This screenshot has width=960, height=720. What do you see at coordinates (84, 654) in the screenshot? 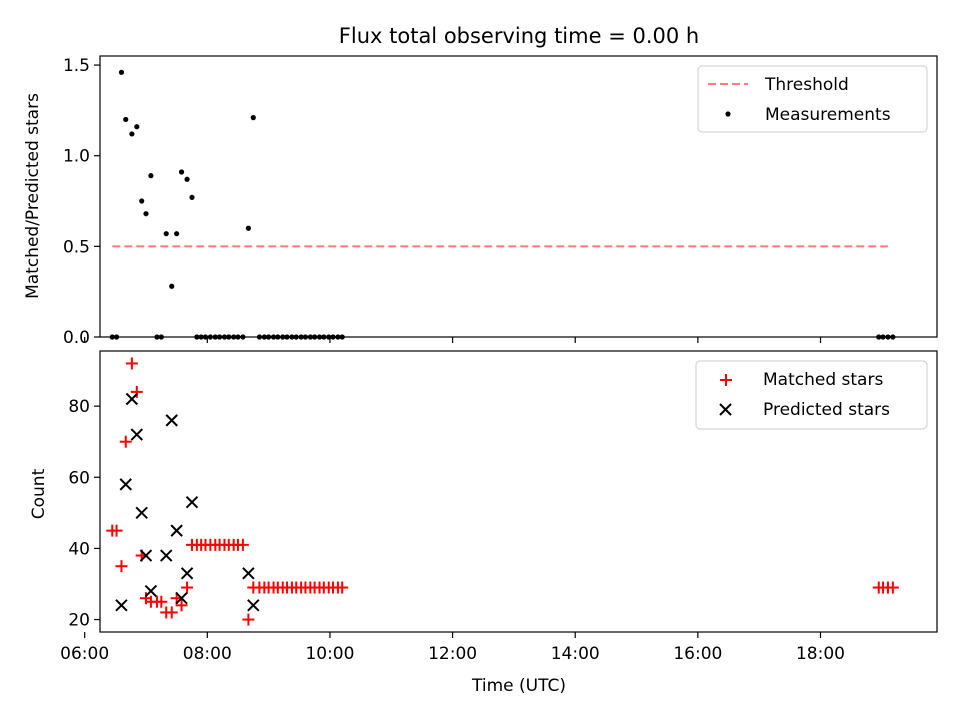
I see `count-x-tick-label: 06:00` at bounding box center [84, 654].